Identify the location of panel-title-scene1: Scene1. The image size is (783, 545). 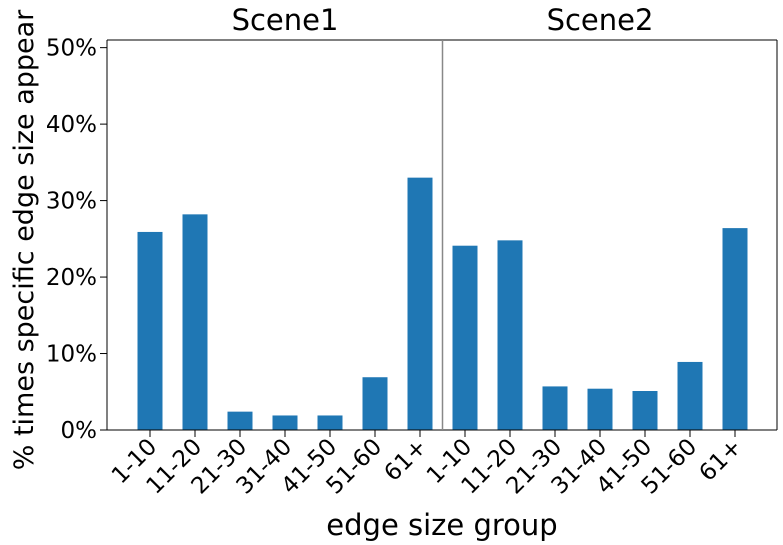
(285, 20).